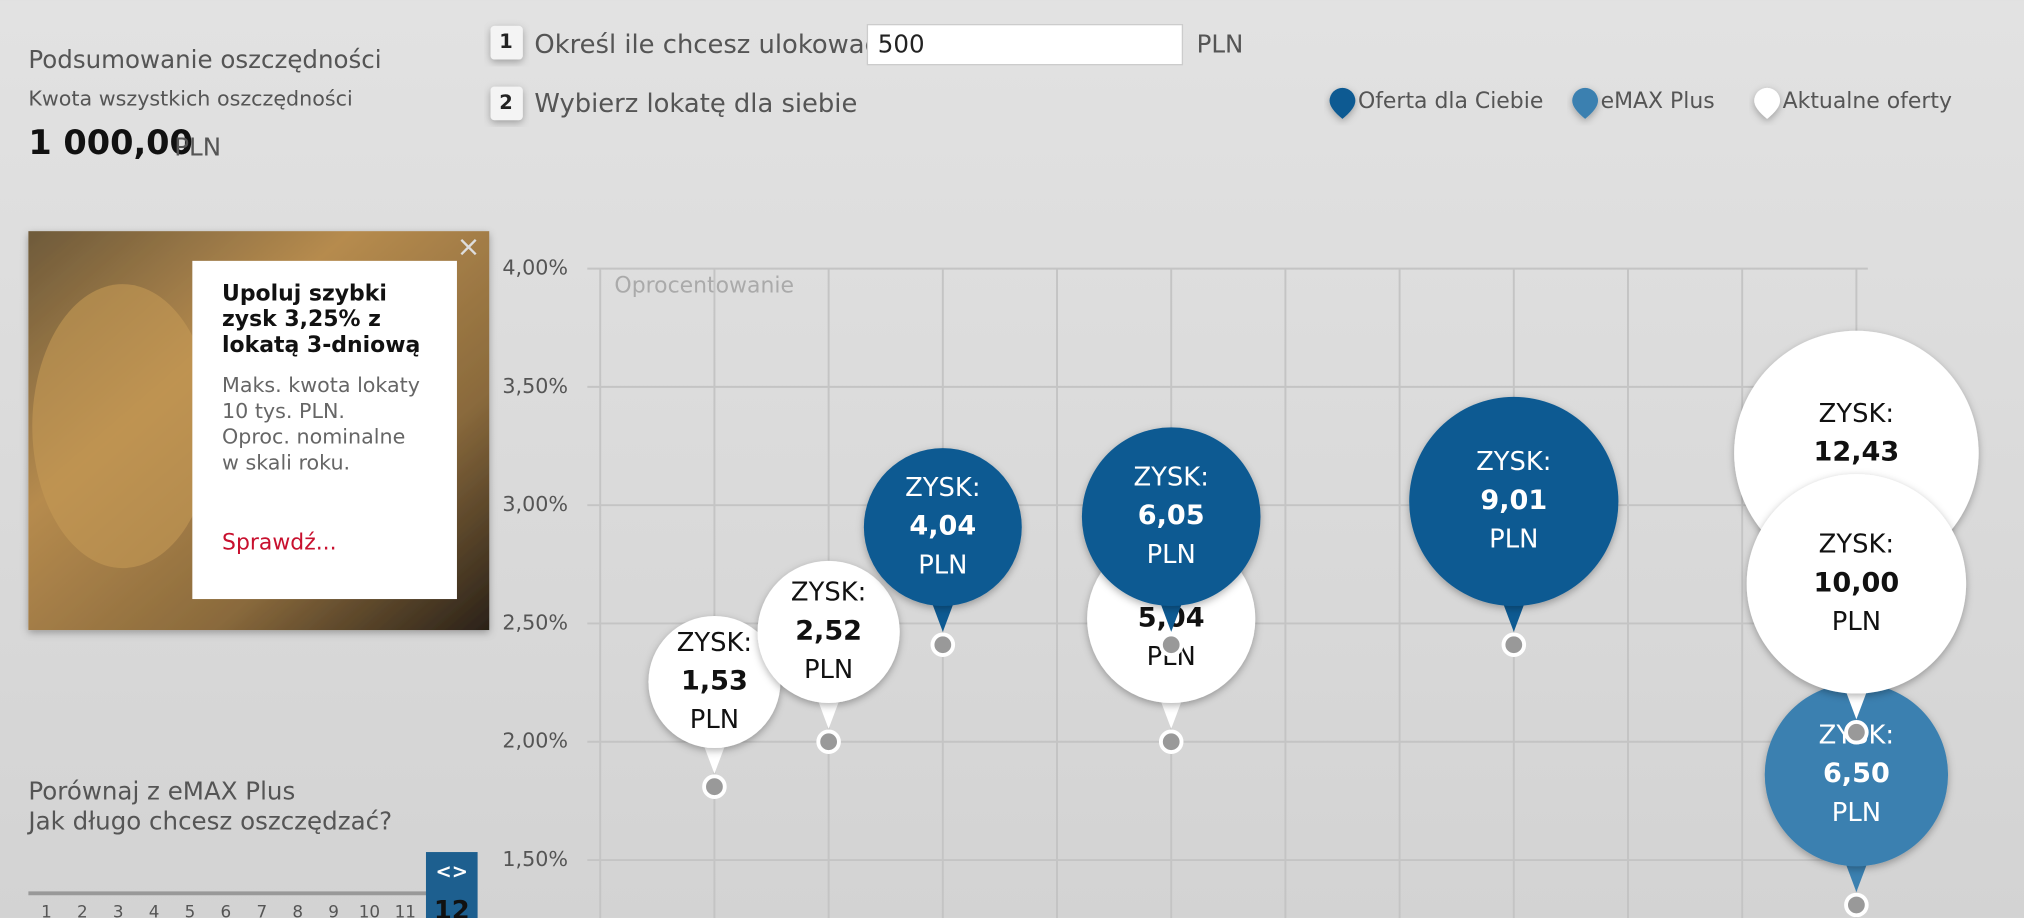  Describe the element at coordinates (901, 43) in the screenshot. I see `amount-input-value: 500` at that location.